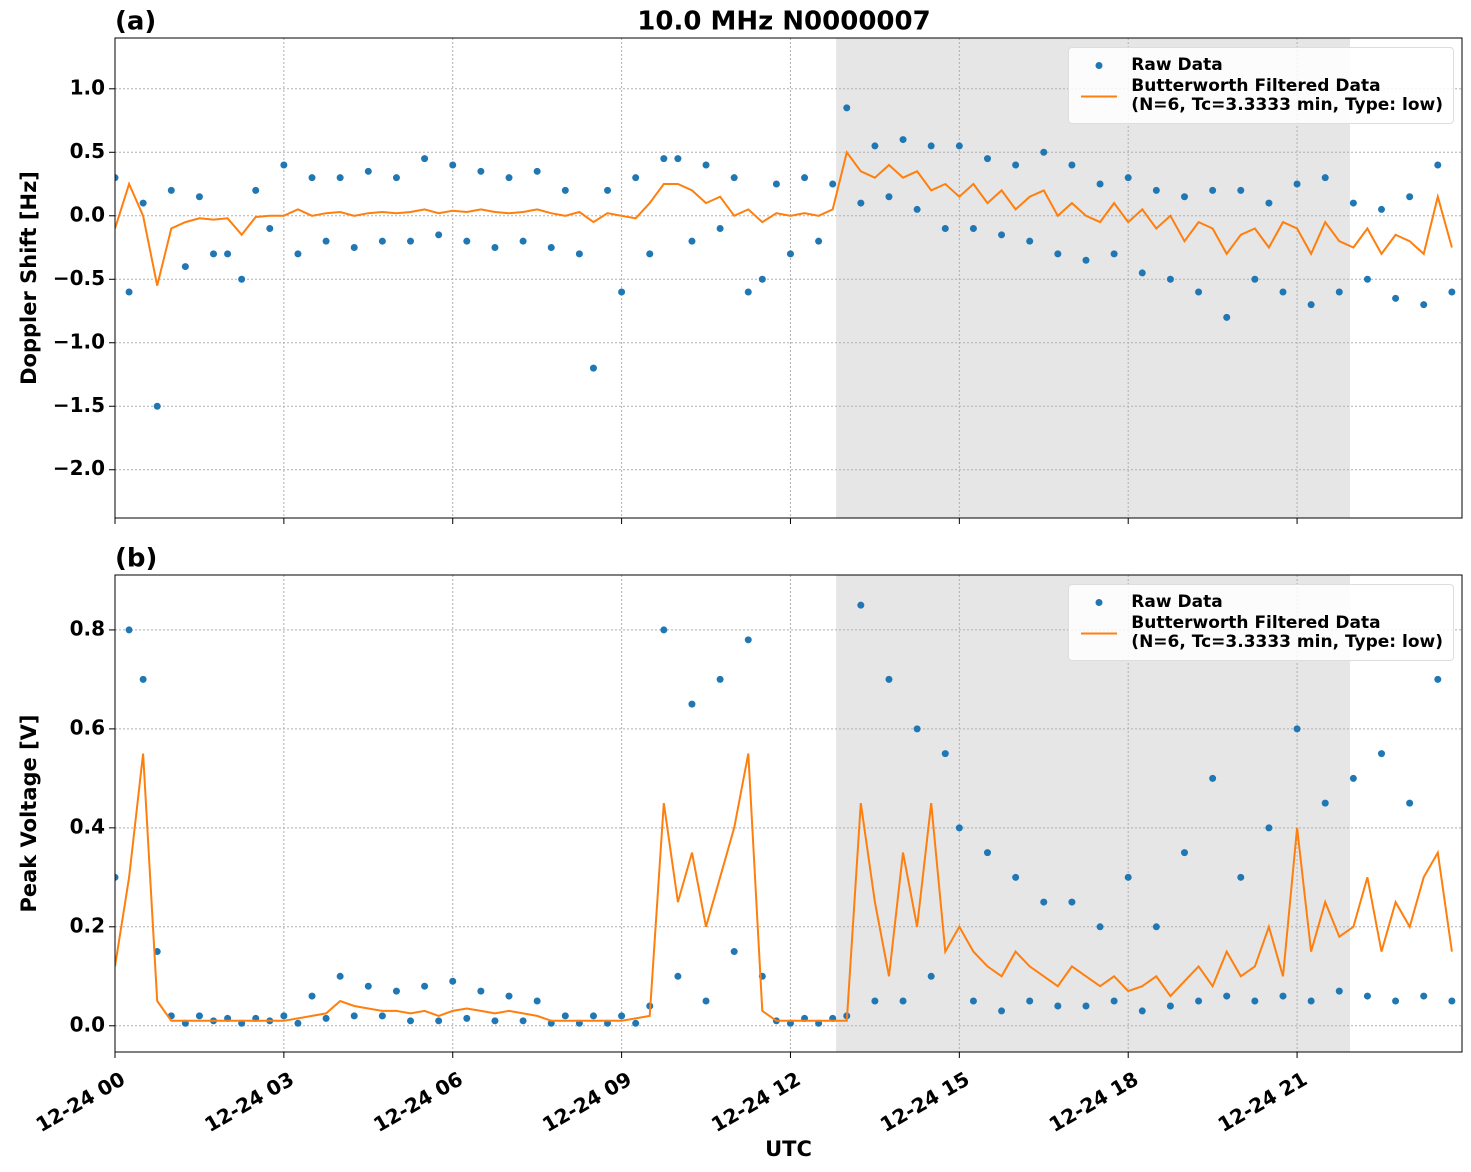  Describe the element at coordinates (788, 1149) in the screenshot. I see `x-axis-label: UTC` at that location.